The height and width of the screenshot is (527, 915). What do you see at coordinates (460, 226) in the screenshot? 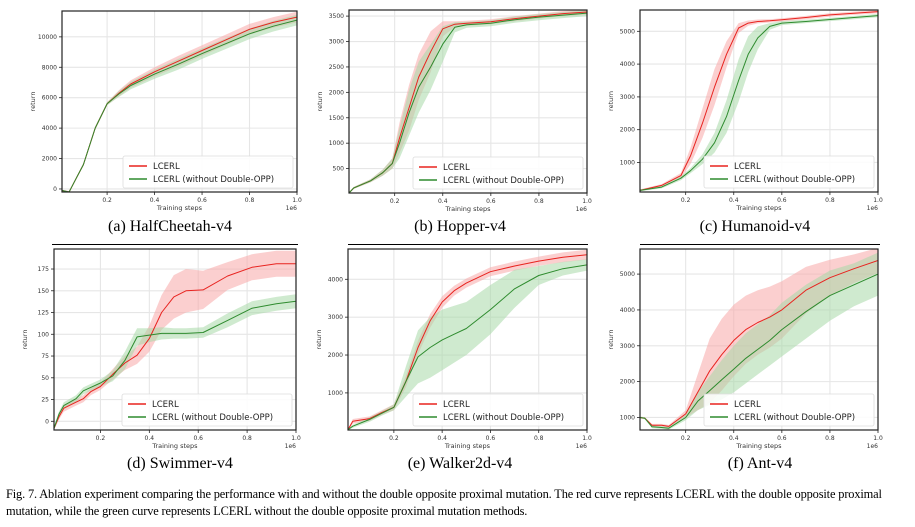
I see `subfigure-caption: (b) Hopper-v4` at bounding box center [460, 226].